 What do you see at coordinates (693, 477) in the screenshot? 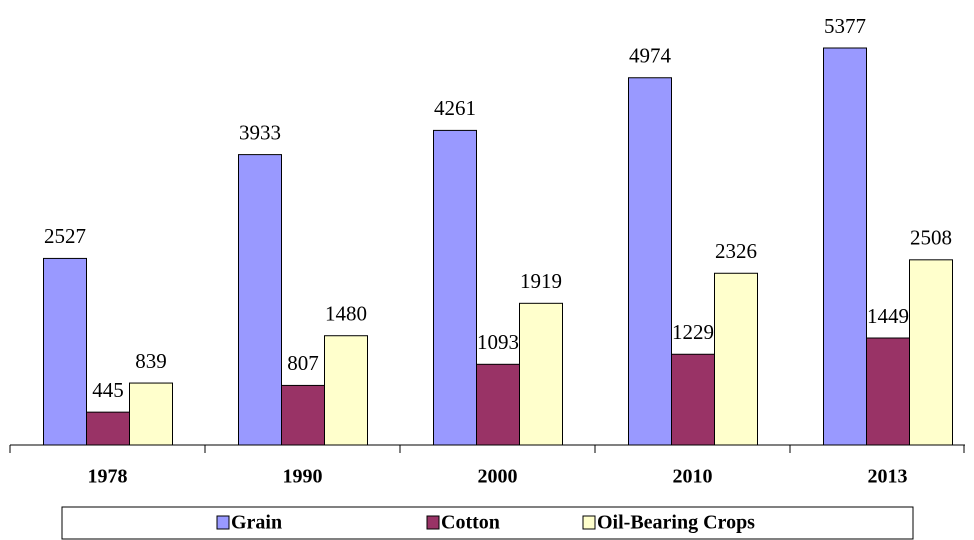
I see `x-tick-label: 2010` at bounding box center [693, 477].